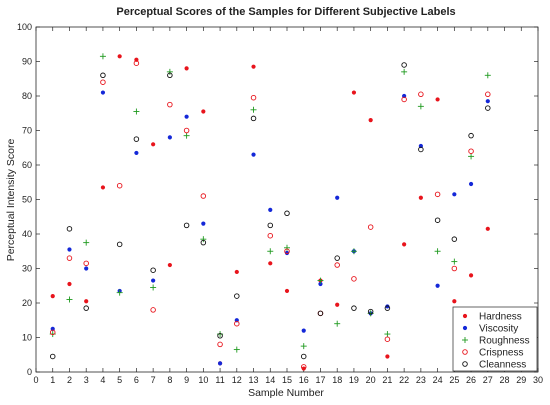 The width and height of the screenshot is (550, 405). Describe the element at coordinates (438, 380) in the screenshot. I see `x-tick-label: 24` at that location.